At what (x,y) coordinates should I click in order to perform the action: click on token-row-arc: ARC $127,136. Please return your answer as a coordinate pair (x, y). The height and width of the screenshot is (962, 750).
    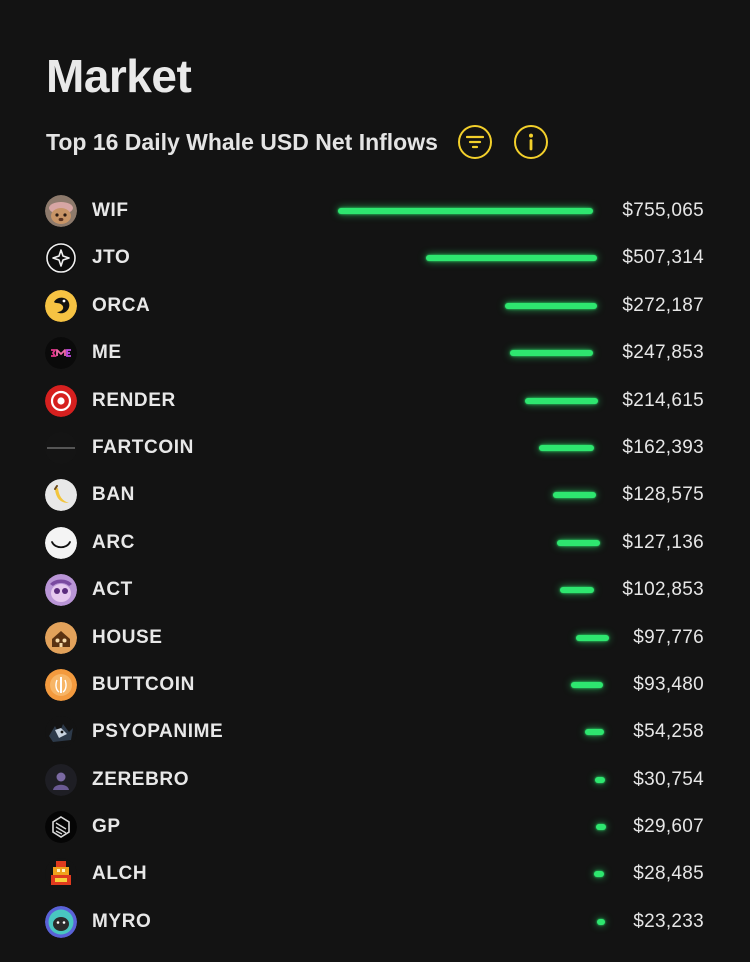
    Looking at the image, I should click on (375, 542).